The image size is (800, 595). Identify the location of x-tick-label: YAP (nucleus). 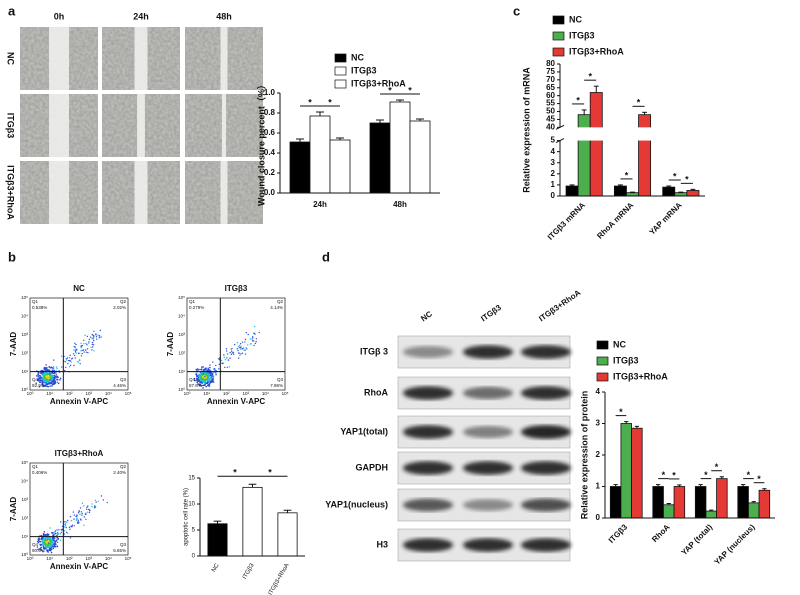
(735, 544).